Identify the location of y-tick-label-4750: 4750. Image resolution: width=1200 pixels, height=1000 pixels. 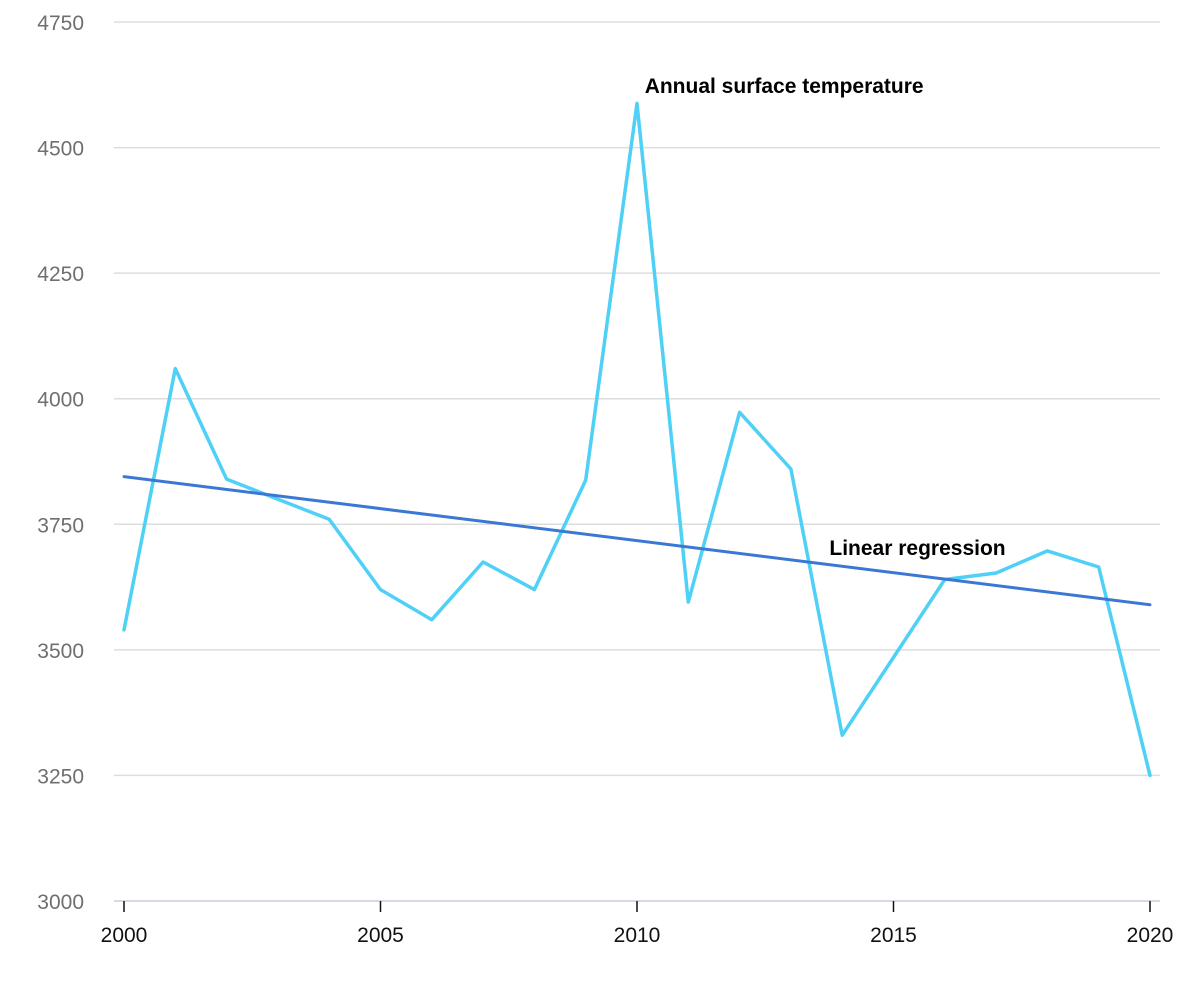
(60, 23).